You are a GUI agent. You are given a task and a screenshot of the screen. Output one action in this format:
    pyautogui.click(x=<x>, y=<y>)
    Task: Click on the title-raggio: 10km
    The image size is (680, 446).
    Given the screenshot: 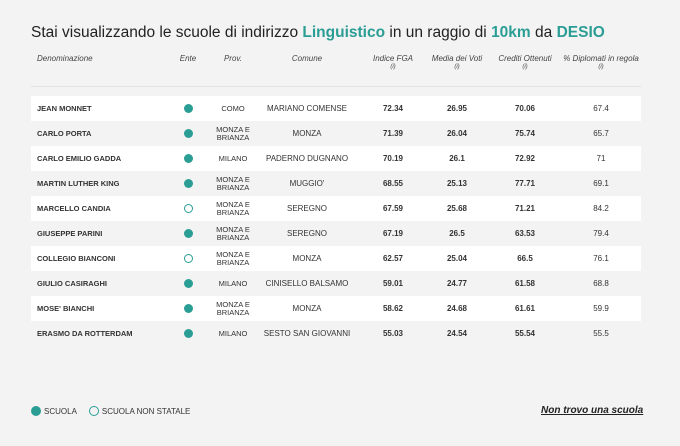 What is the action you would take?
    pyautogui.click(x=511, y=32)
    